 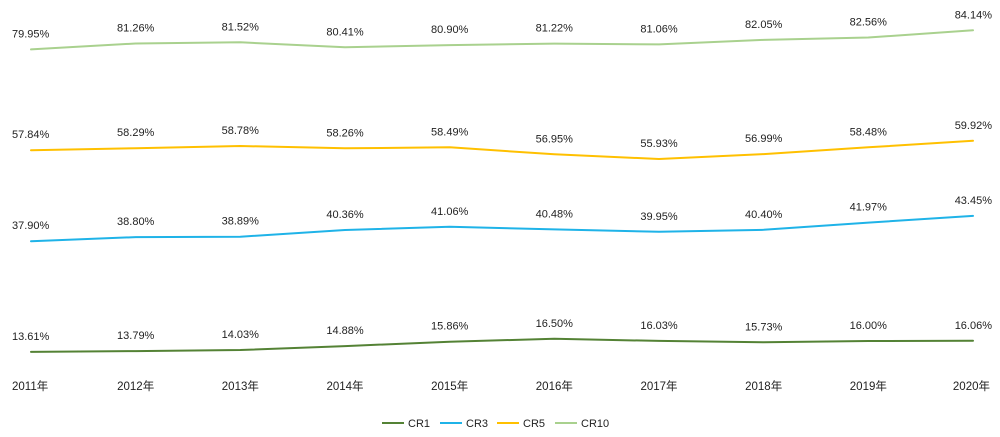 What do you see at coordinates (764, 327) in the screenshot?
I see `data-label-cr1: 15.73%` at bounding box center [764, 327].